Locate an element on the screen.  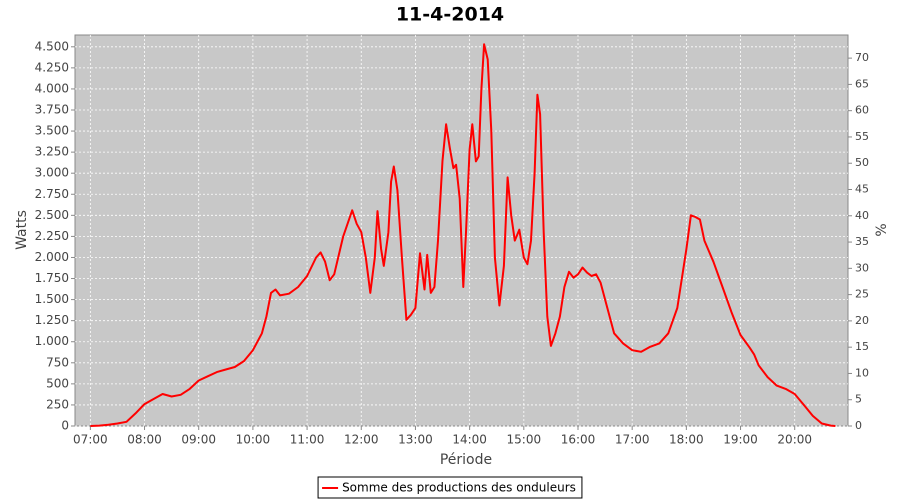
y2-tick-label: 40 is located at coordinates (862, 215).